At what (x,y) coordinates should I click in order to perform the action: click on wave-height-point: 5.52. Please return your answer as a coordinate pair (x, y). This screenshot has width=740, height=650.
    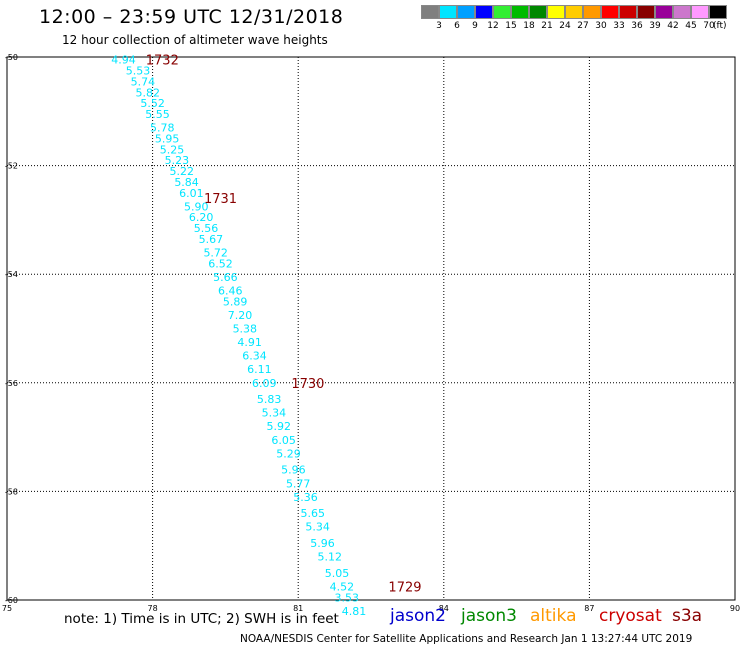
    Looking at the image, I should click on (152, 103).